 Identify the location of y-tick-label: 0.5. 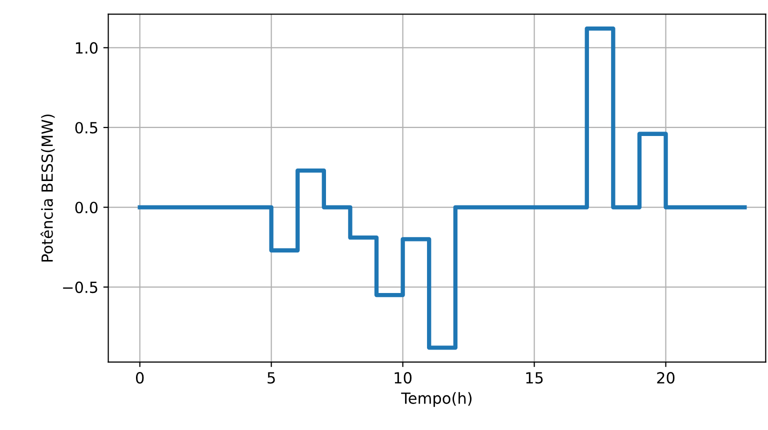
(86, 128).